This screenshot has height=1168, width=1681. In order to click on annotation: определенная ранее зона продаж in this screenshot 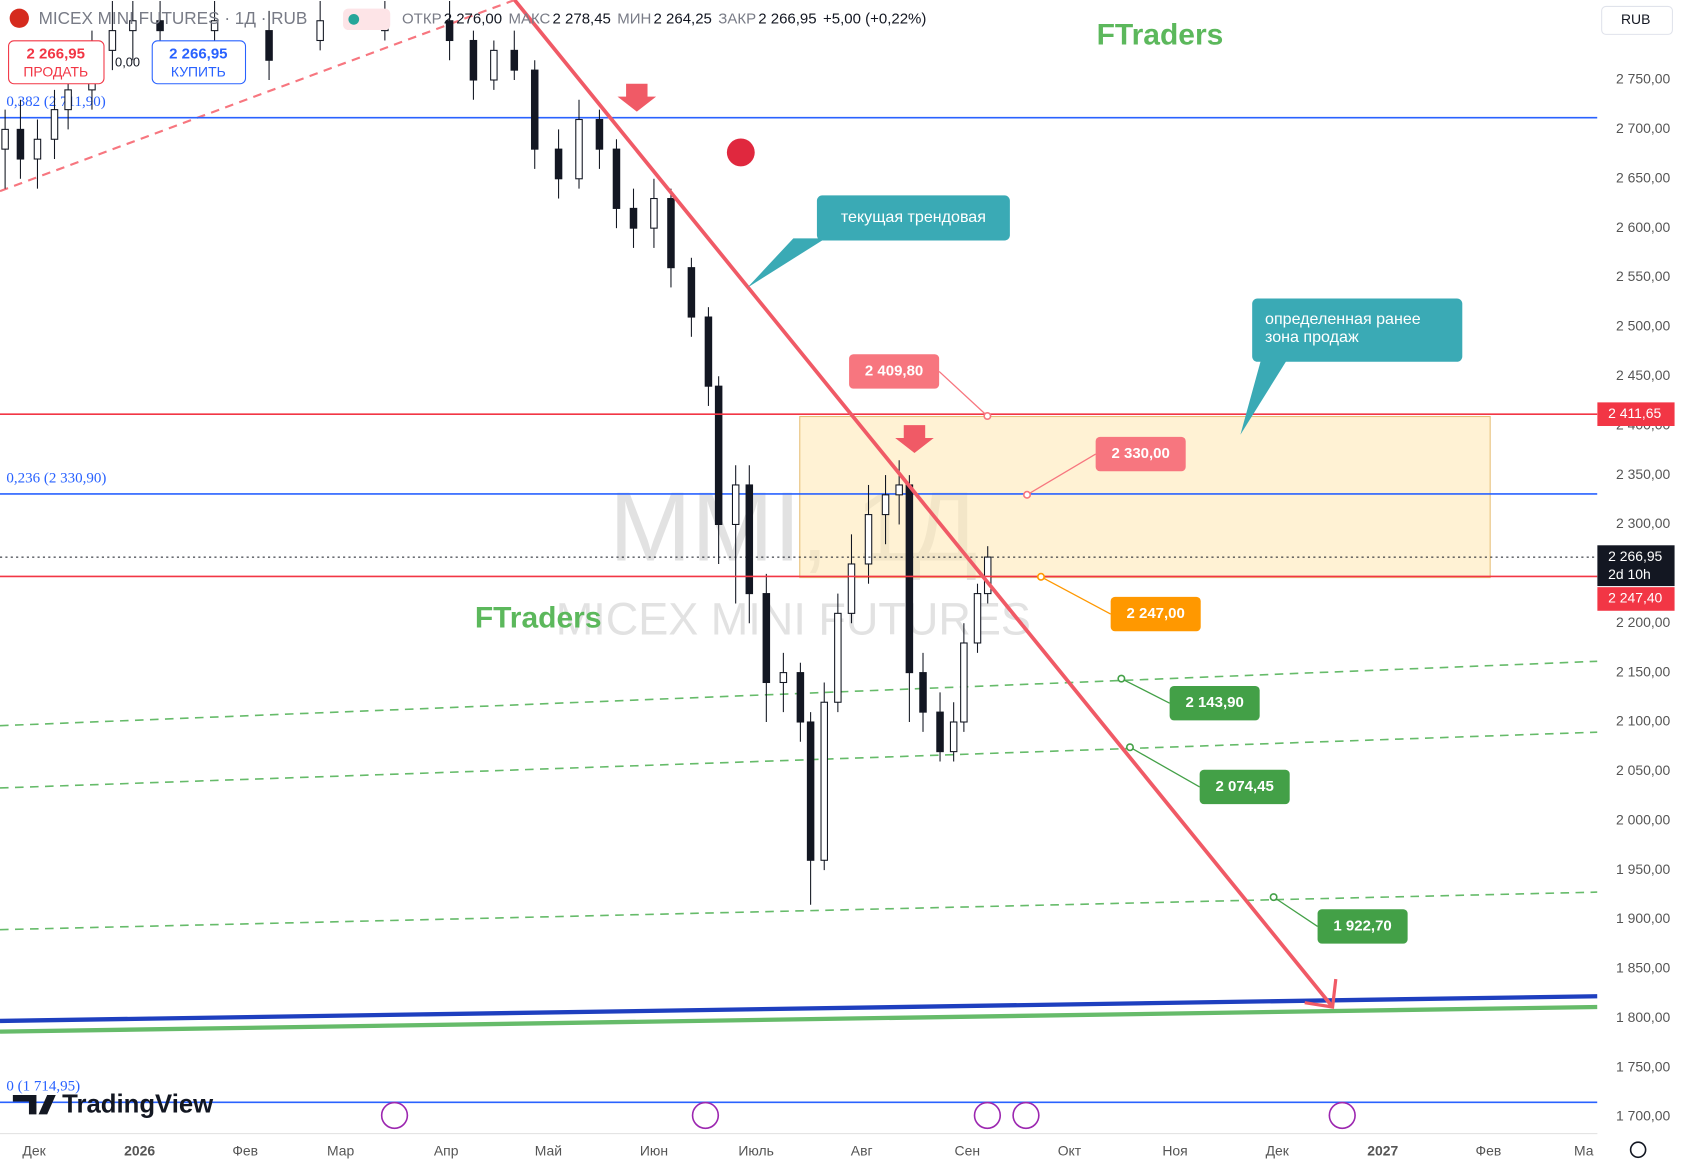, I will do `click(1343, 328)`.